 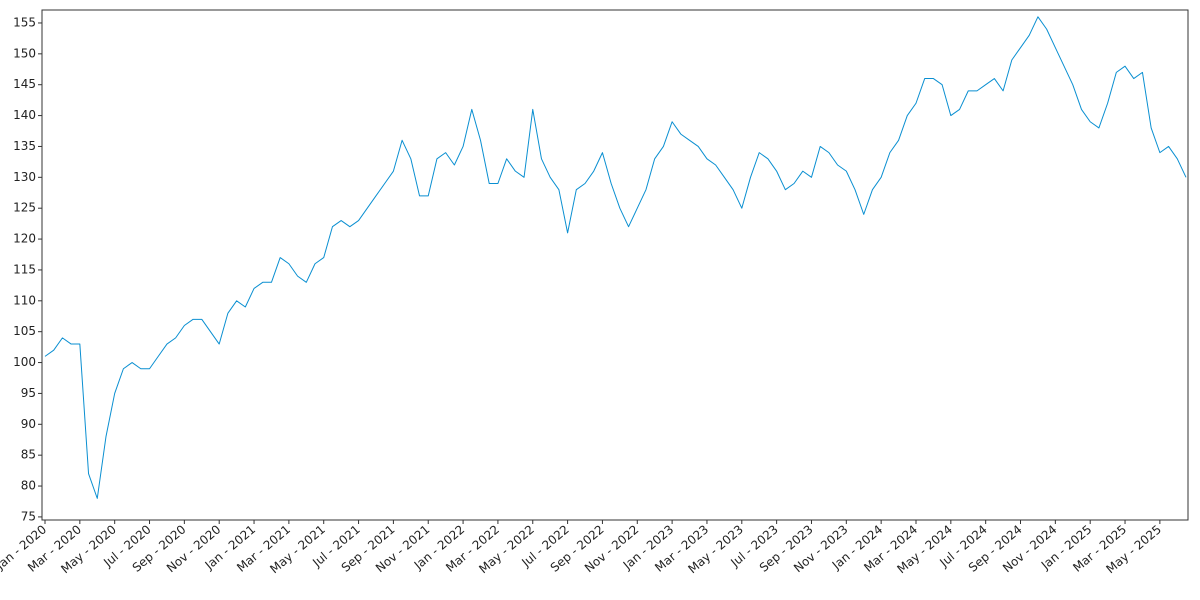 I want to click on y-tick-label: 155, so click(x=24, y=22).